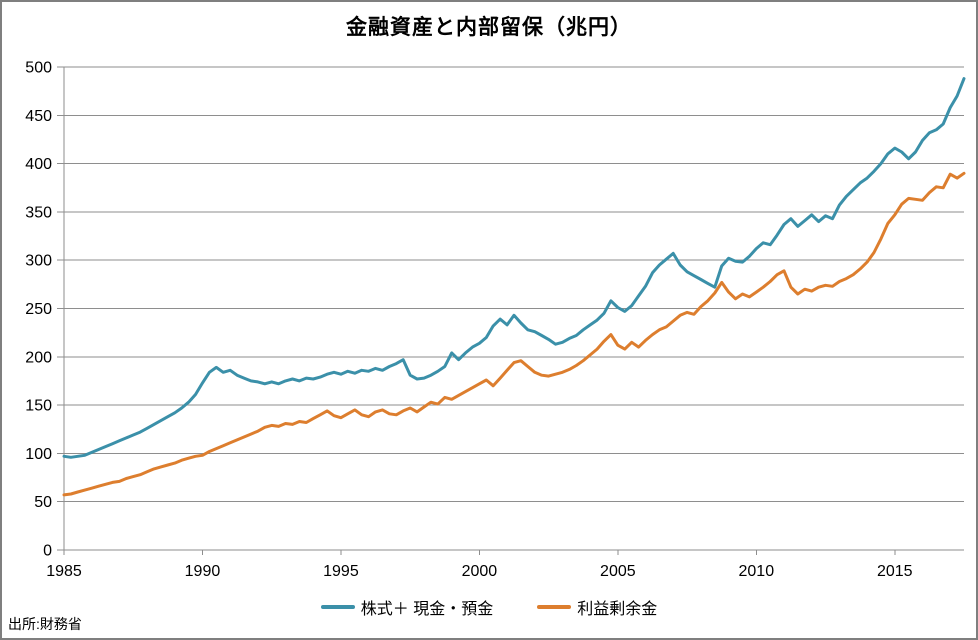 Image resolution: width=978 pixels, height=640 pixels. Describe the element at coordinates (64, 571) in the screenshot. I see `x-tick-label: 1985` at that location.